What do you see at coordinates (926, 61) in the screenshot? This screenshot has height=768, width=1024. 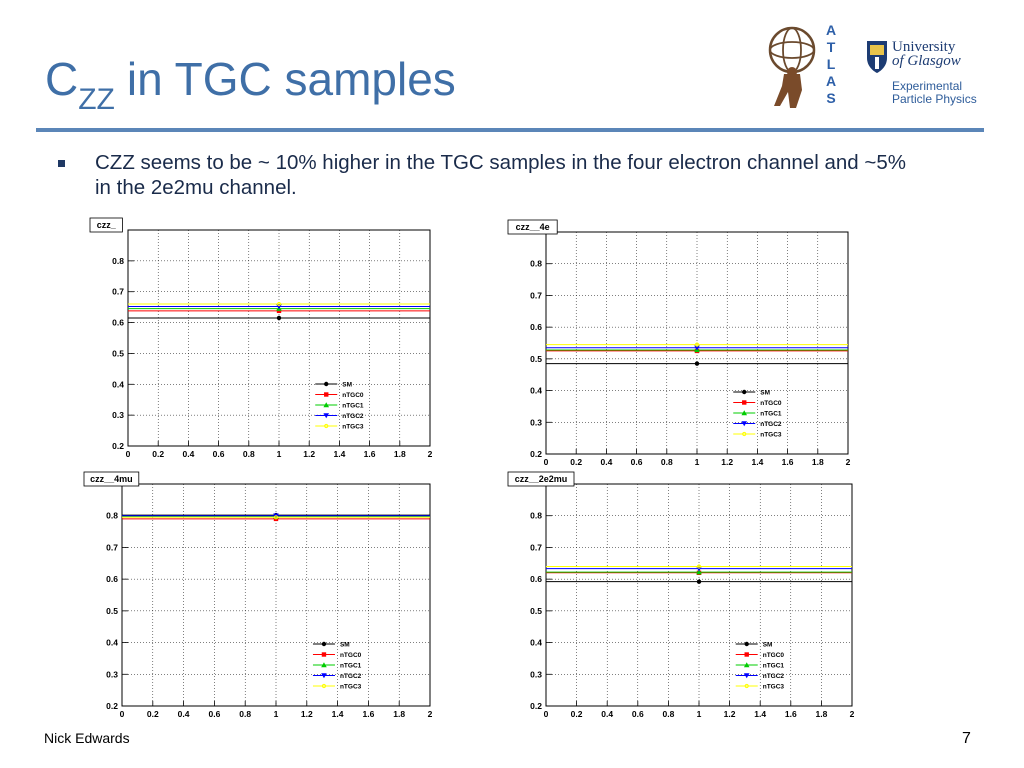 I see `glasgow-name-line2: of Glasgow` at bounding box center [926, 61].